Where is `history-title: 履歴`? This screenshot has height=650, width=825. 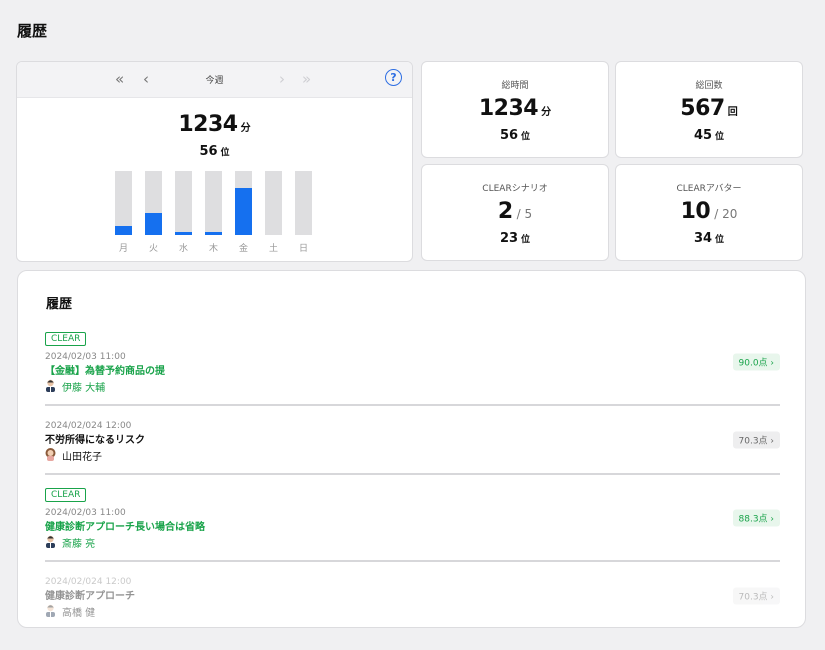 history-title: 履歴 is located at coordinates (59, 304).